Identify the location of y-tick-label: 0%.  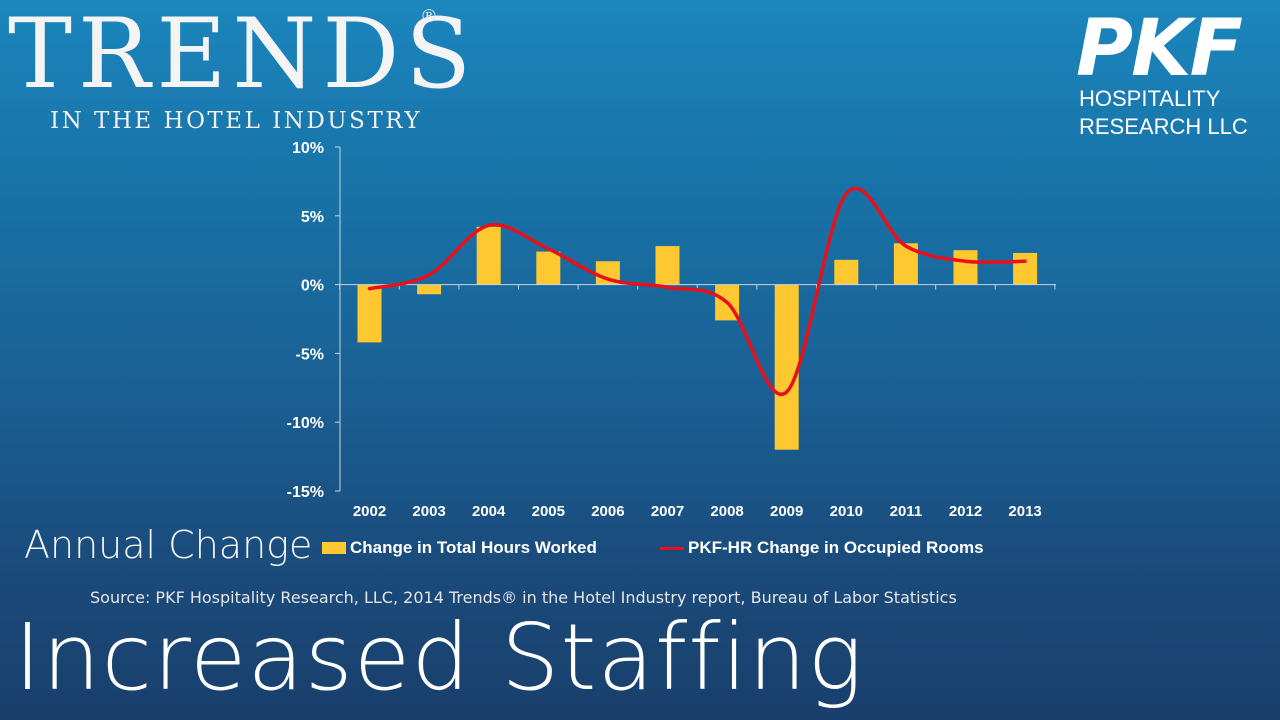
(312, 286).